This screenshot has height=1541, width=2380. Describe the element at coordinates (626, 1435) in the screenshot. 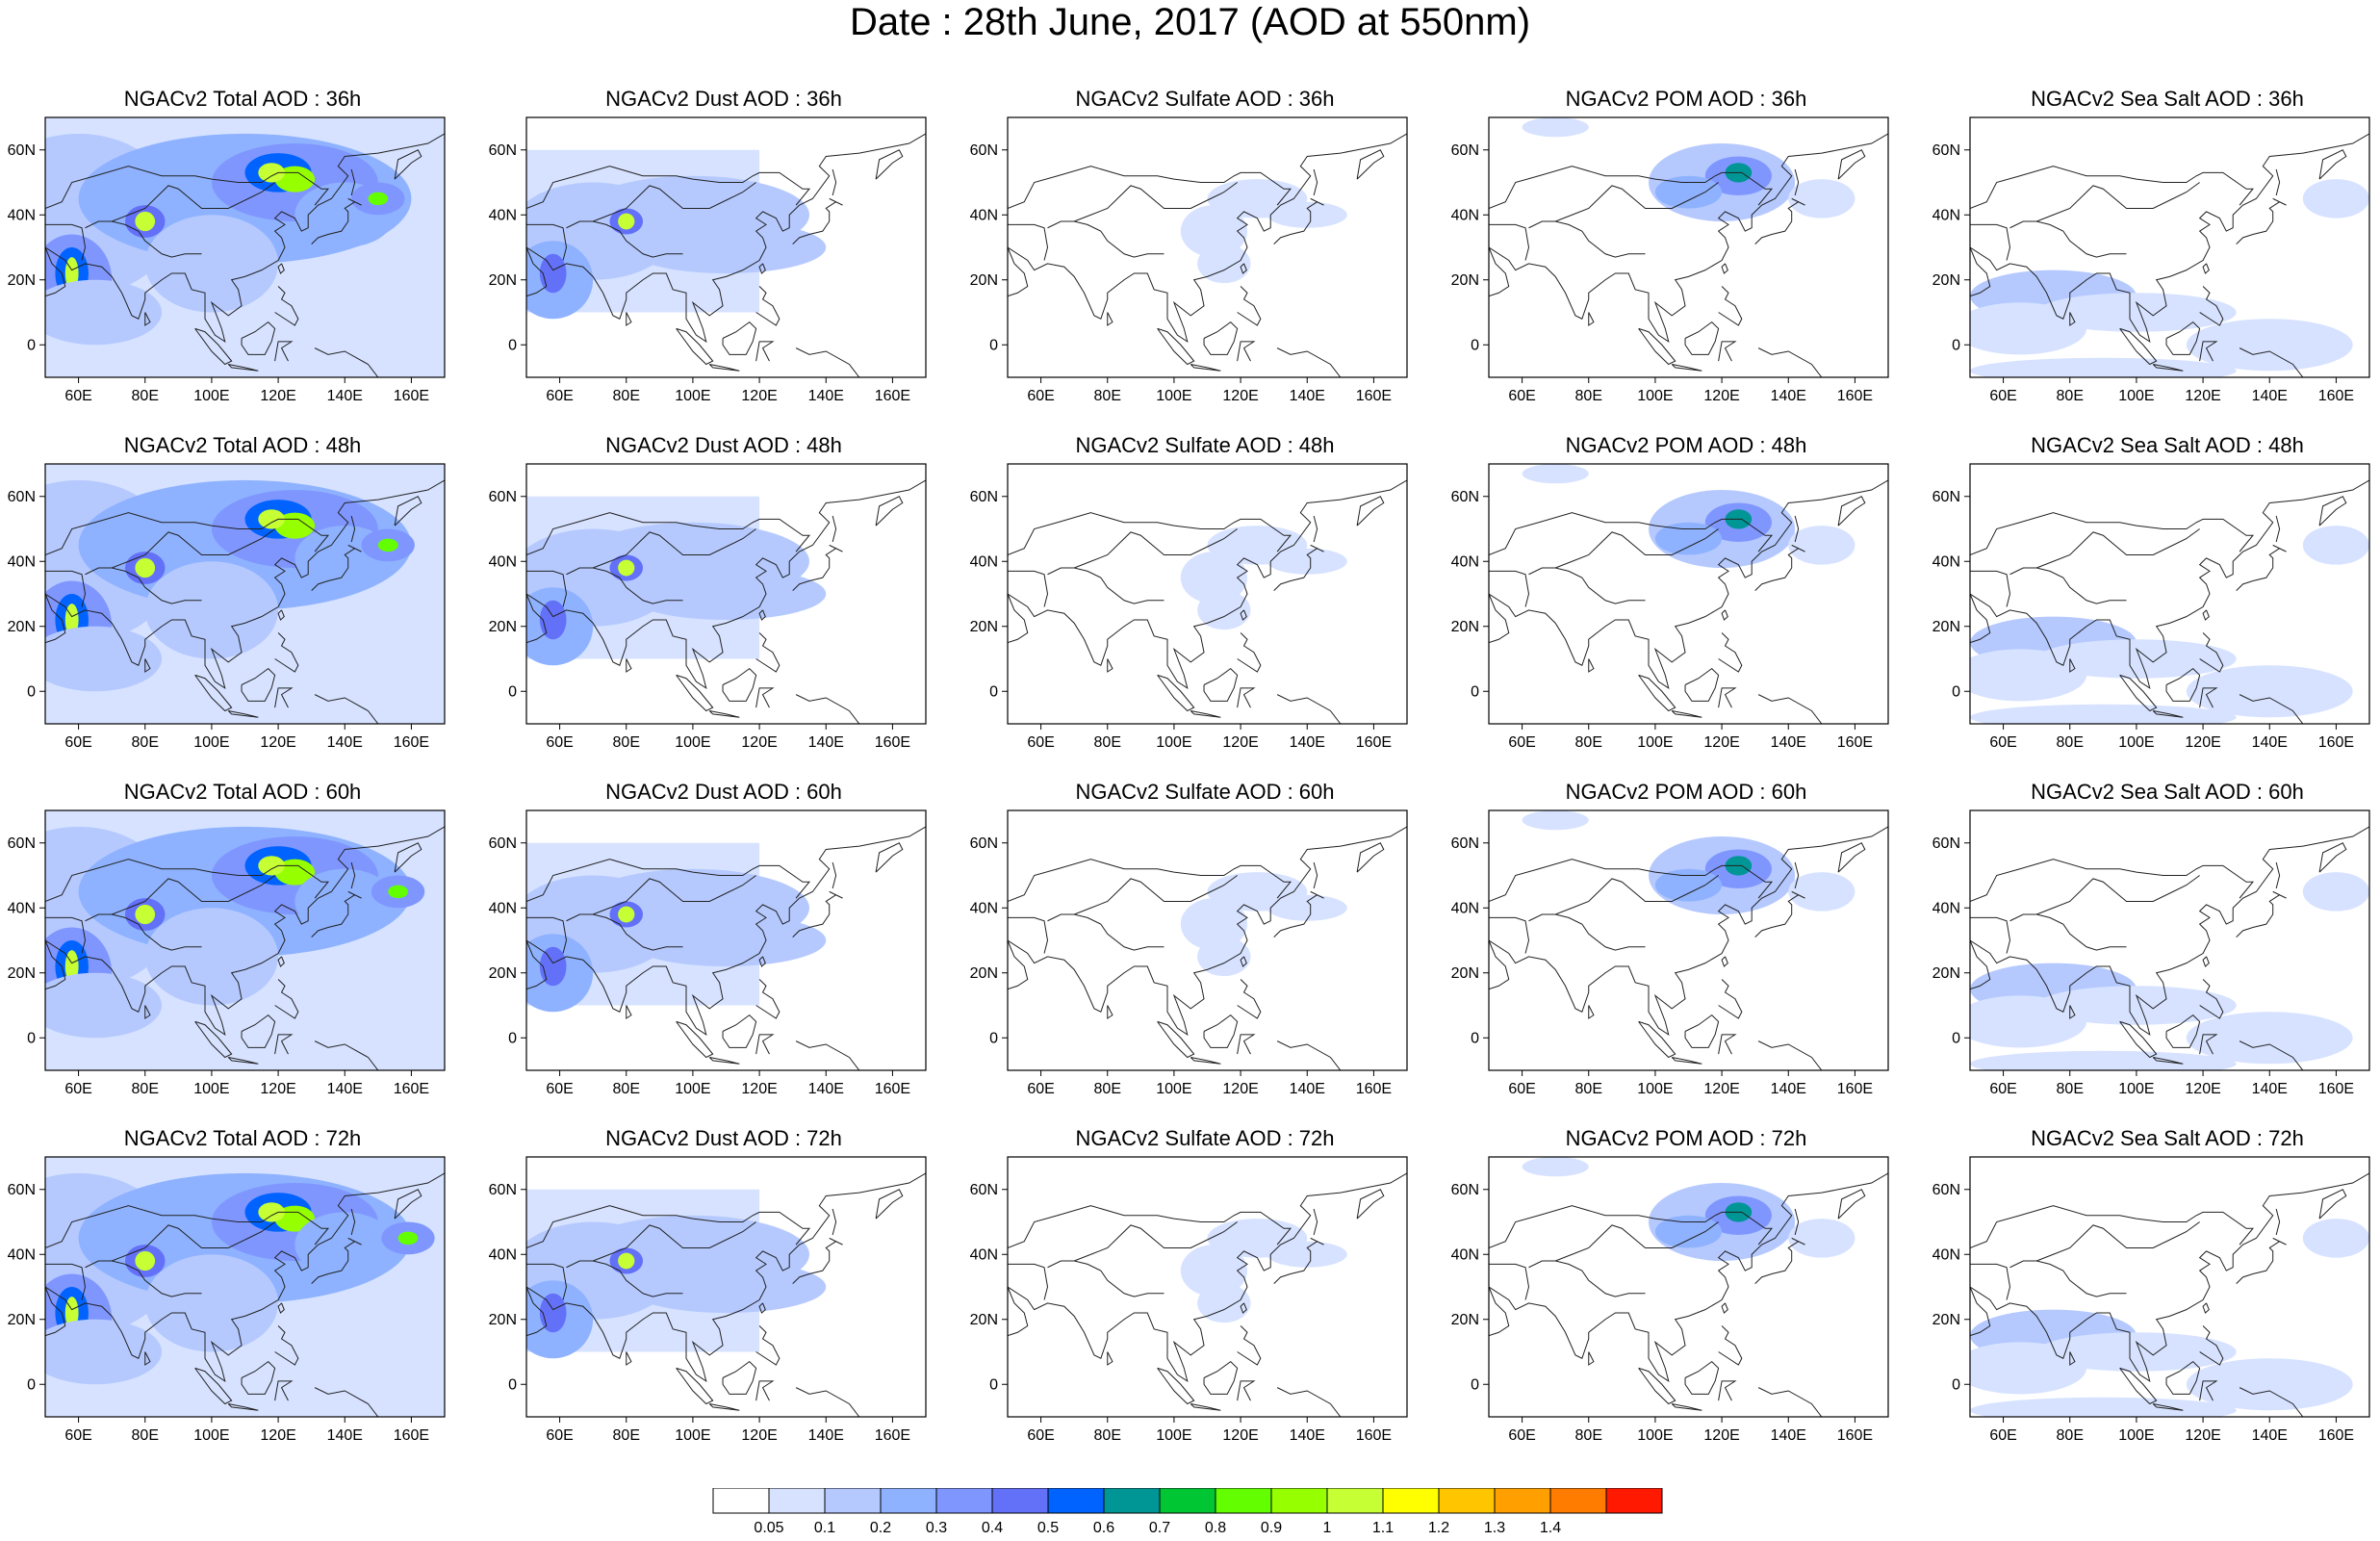

I see `lon-tick-label: 80E` at that location.